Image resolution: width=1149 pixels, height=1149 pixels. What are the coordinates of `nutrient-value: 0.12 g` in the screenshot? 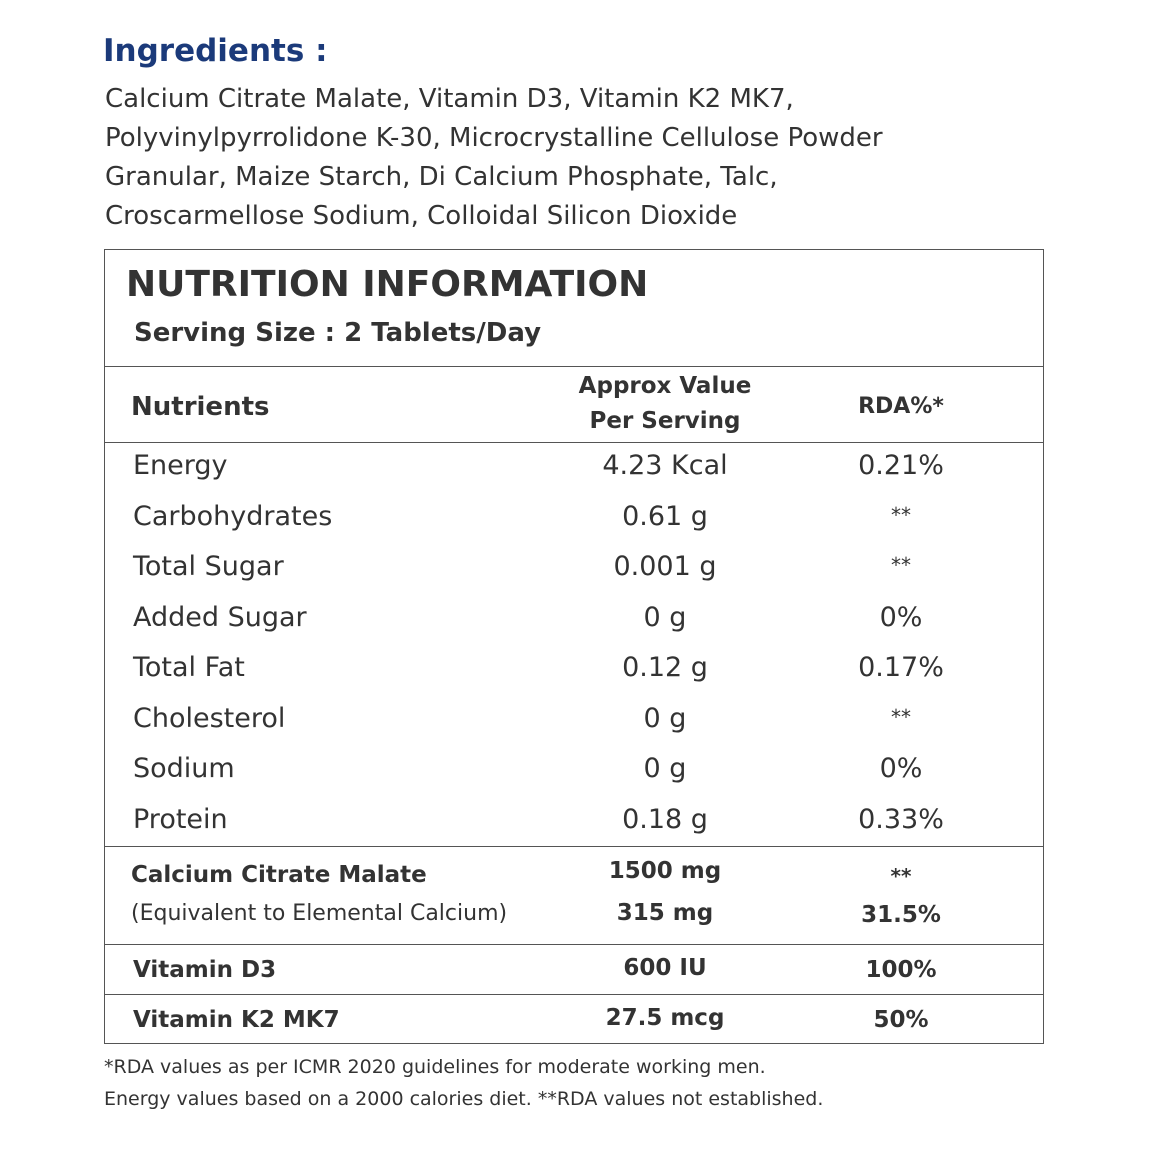 It's located at (665, 667).